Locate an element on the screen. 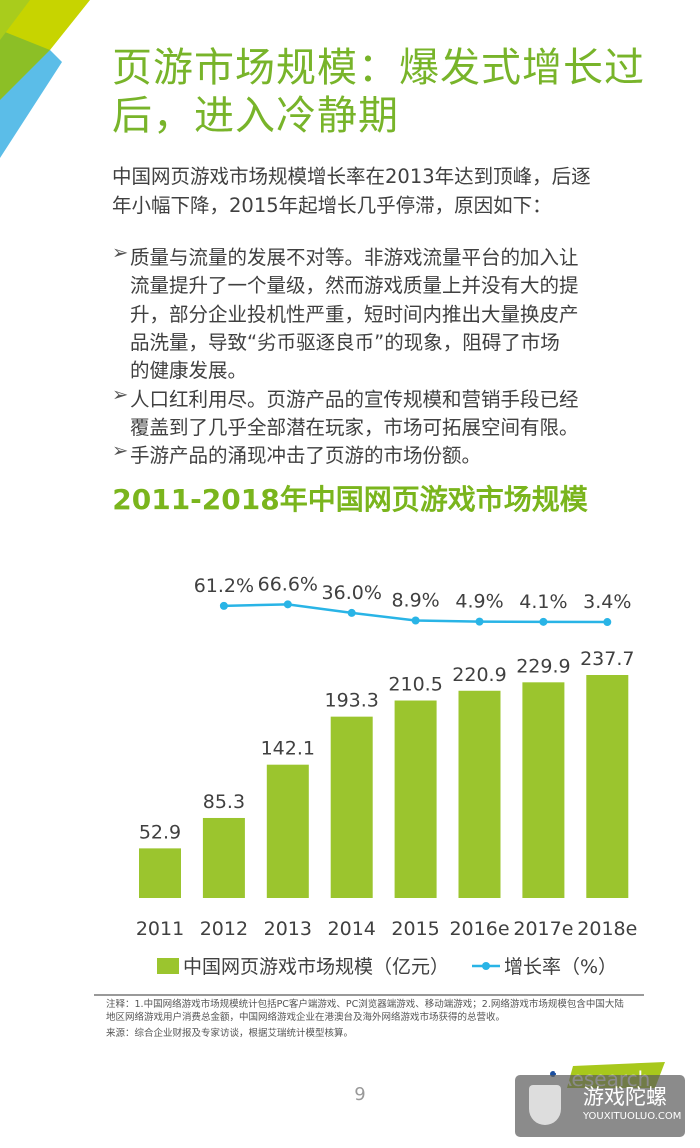 This screenshot has width=700, height=1148. intro-line: 中国网页游戏市场规模增长率在2013年达到顶峰，后逐 is located at coordinates (351, 176).